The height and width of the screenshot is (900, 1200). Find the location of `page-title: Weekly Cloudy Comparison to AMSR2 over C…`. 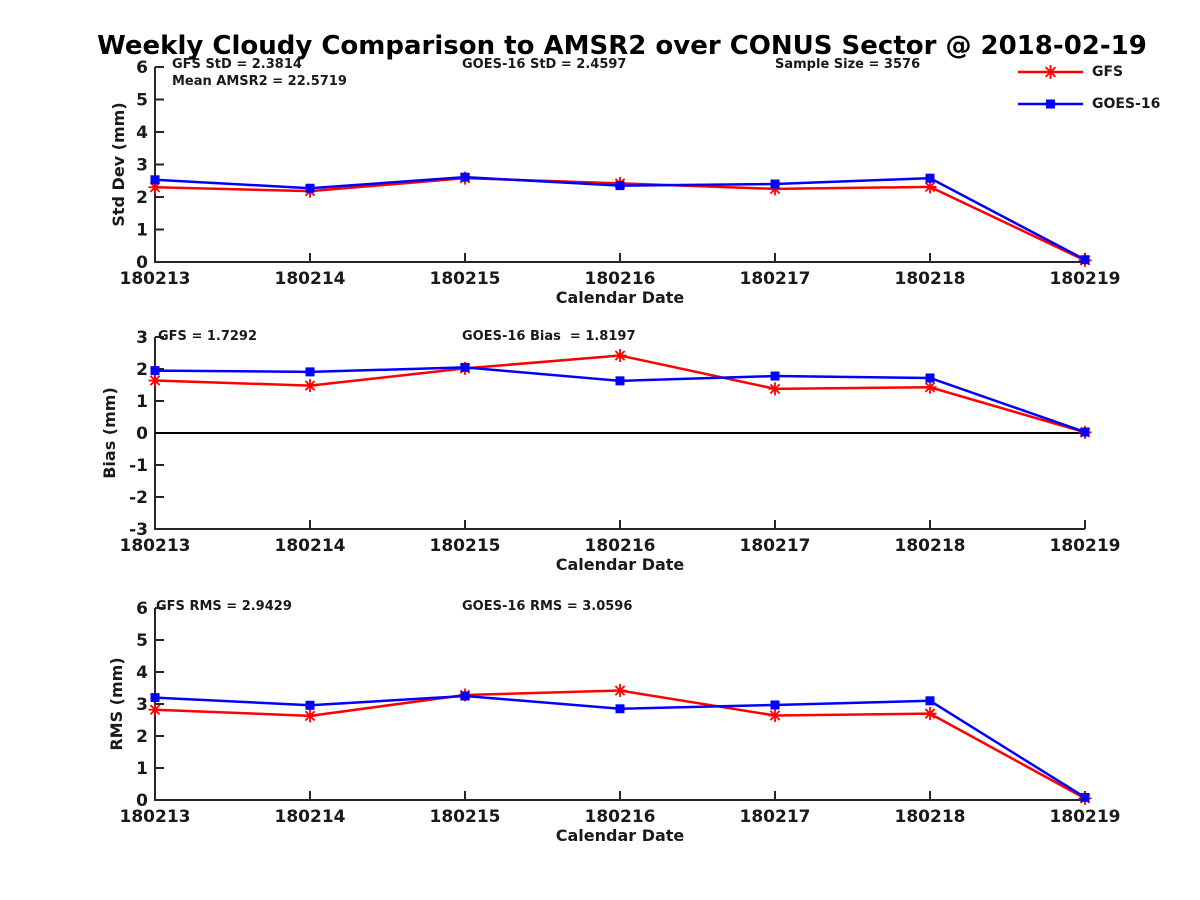

page-title: Weekly Cloudy Comparison to AMSR2 over C… is located at coordinates (622, 46).